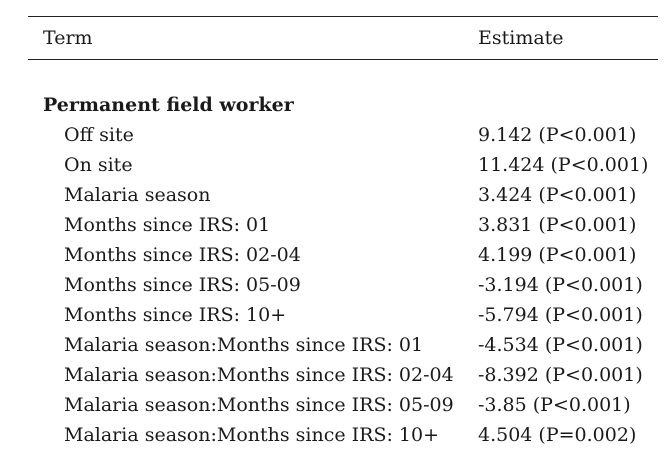 The image size is (664, 471). What do you see at coordinates (557, 435) in the screenshot?
I see `row-estimate: 4.504 (P=0.002)` at bounding box center [557, 435].